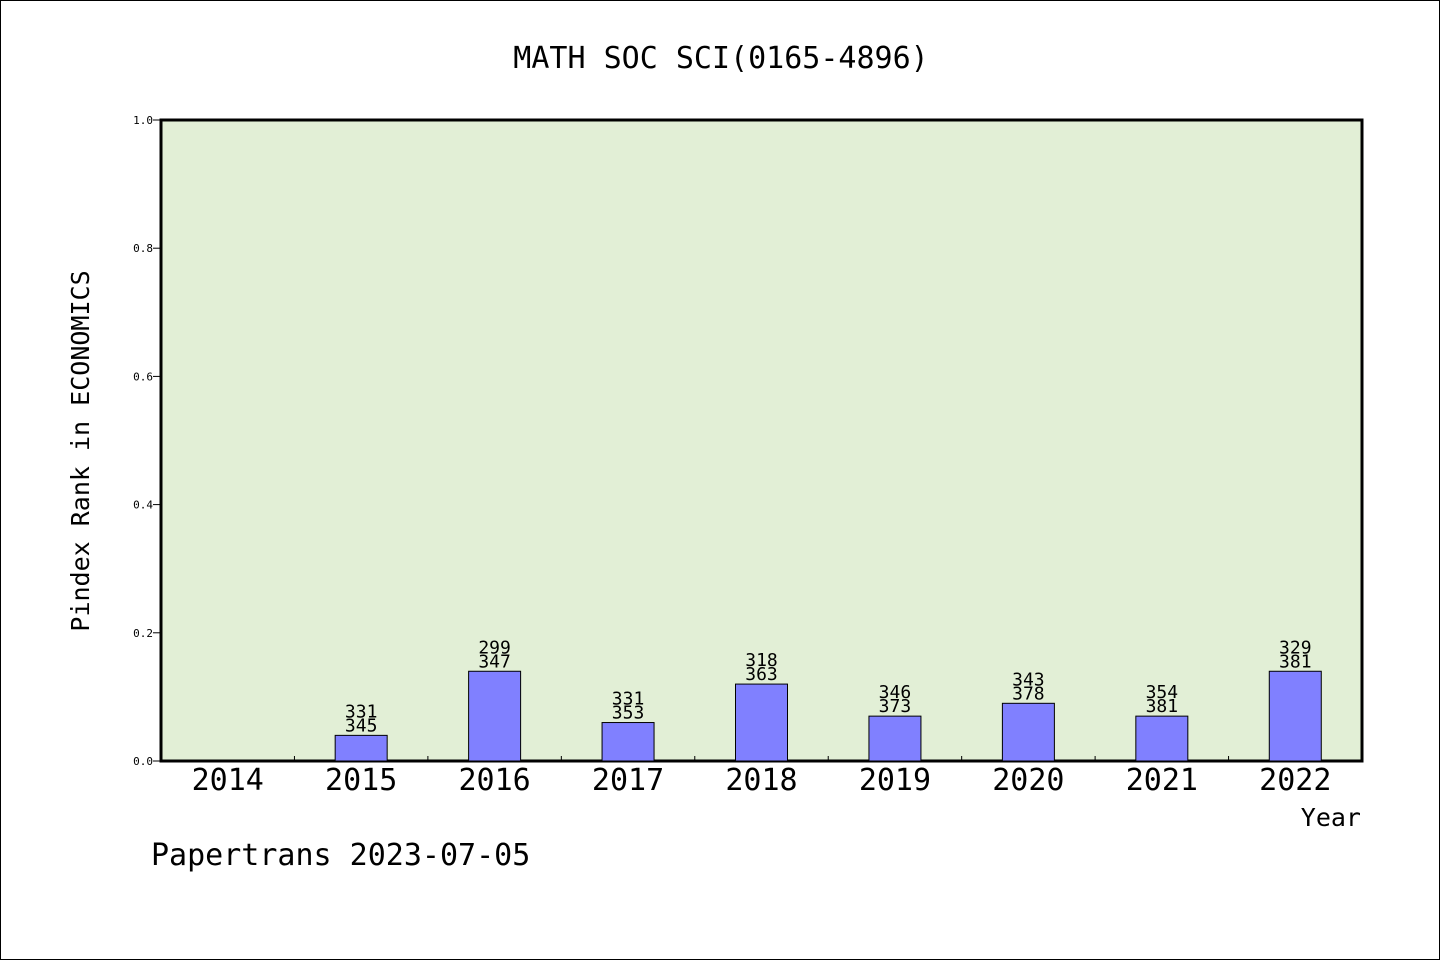 Image resolution: width=1440 pixels, height=961 pixels. I want to click on x-tick-label: 2017, so click(628, 780).